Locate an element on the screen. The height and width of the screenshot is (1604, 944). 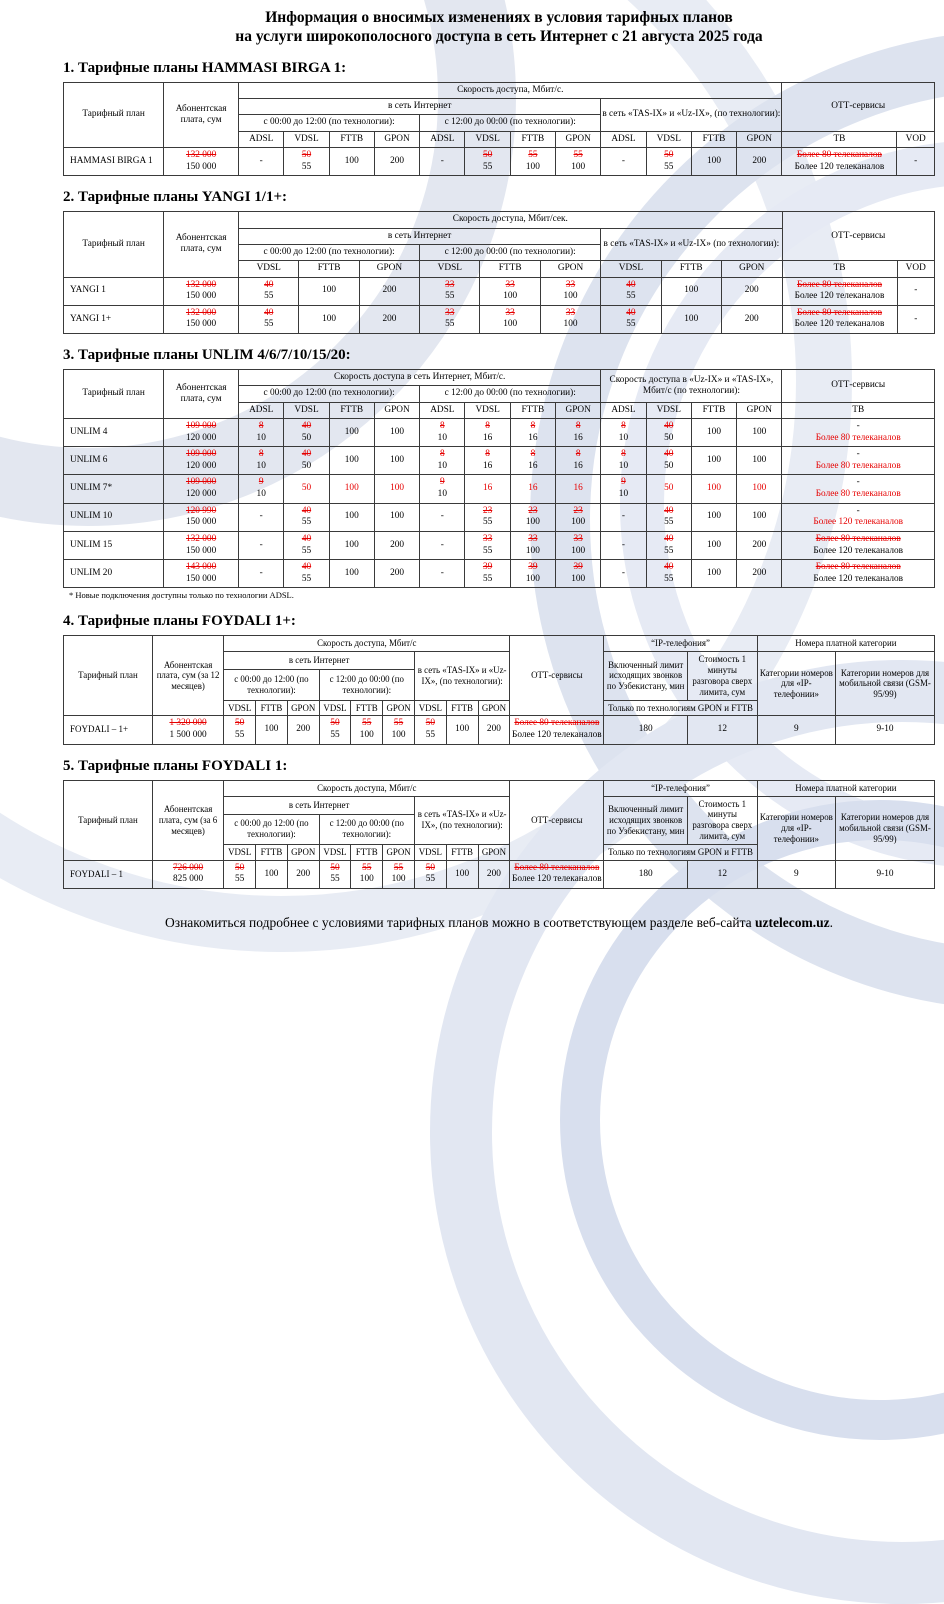
changed-value: 23 is located at coordinates (578, 510).